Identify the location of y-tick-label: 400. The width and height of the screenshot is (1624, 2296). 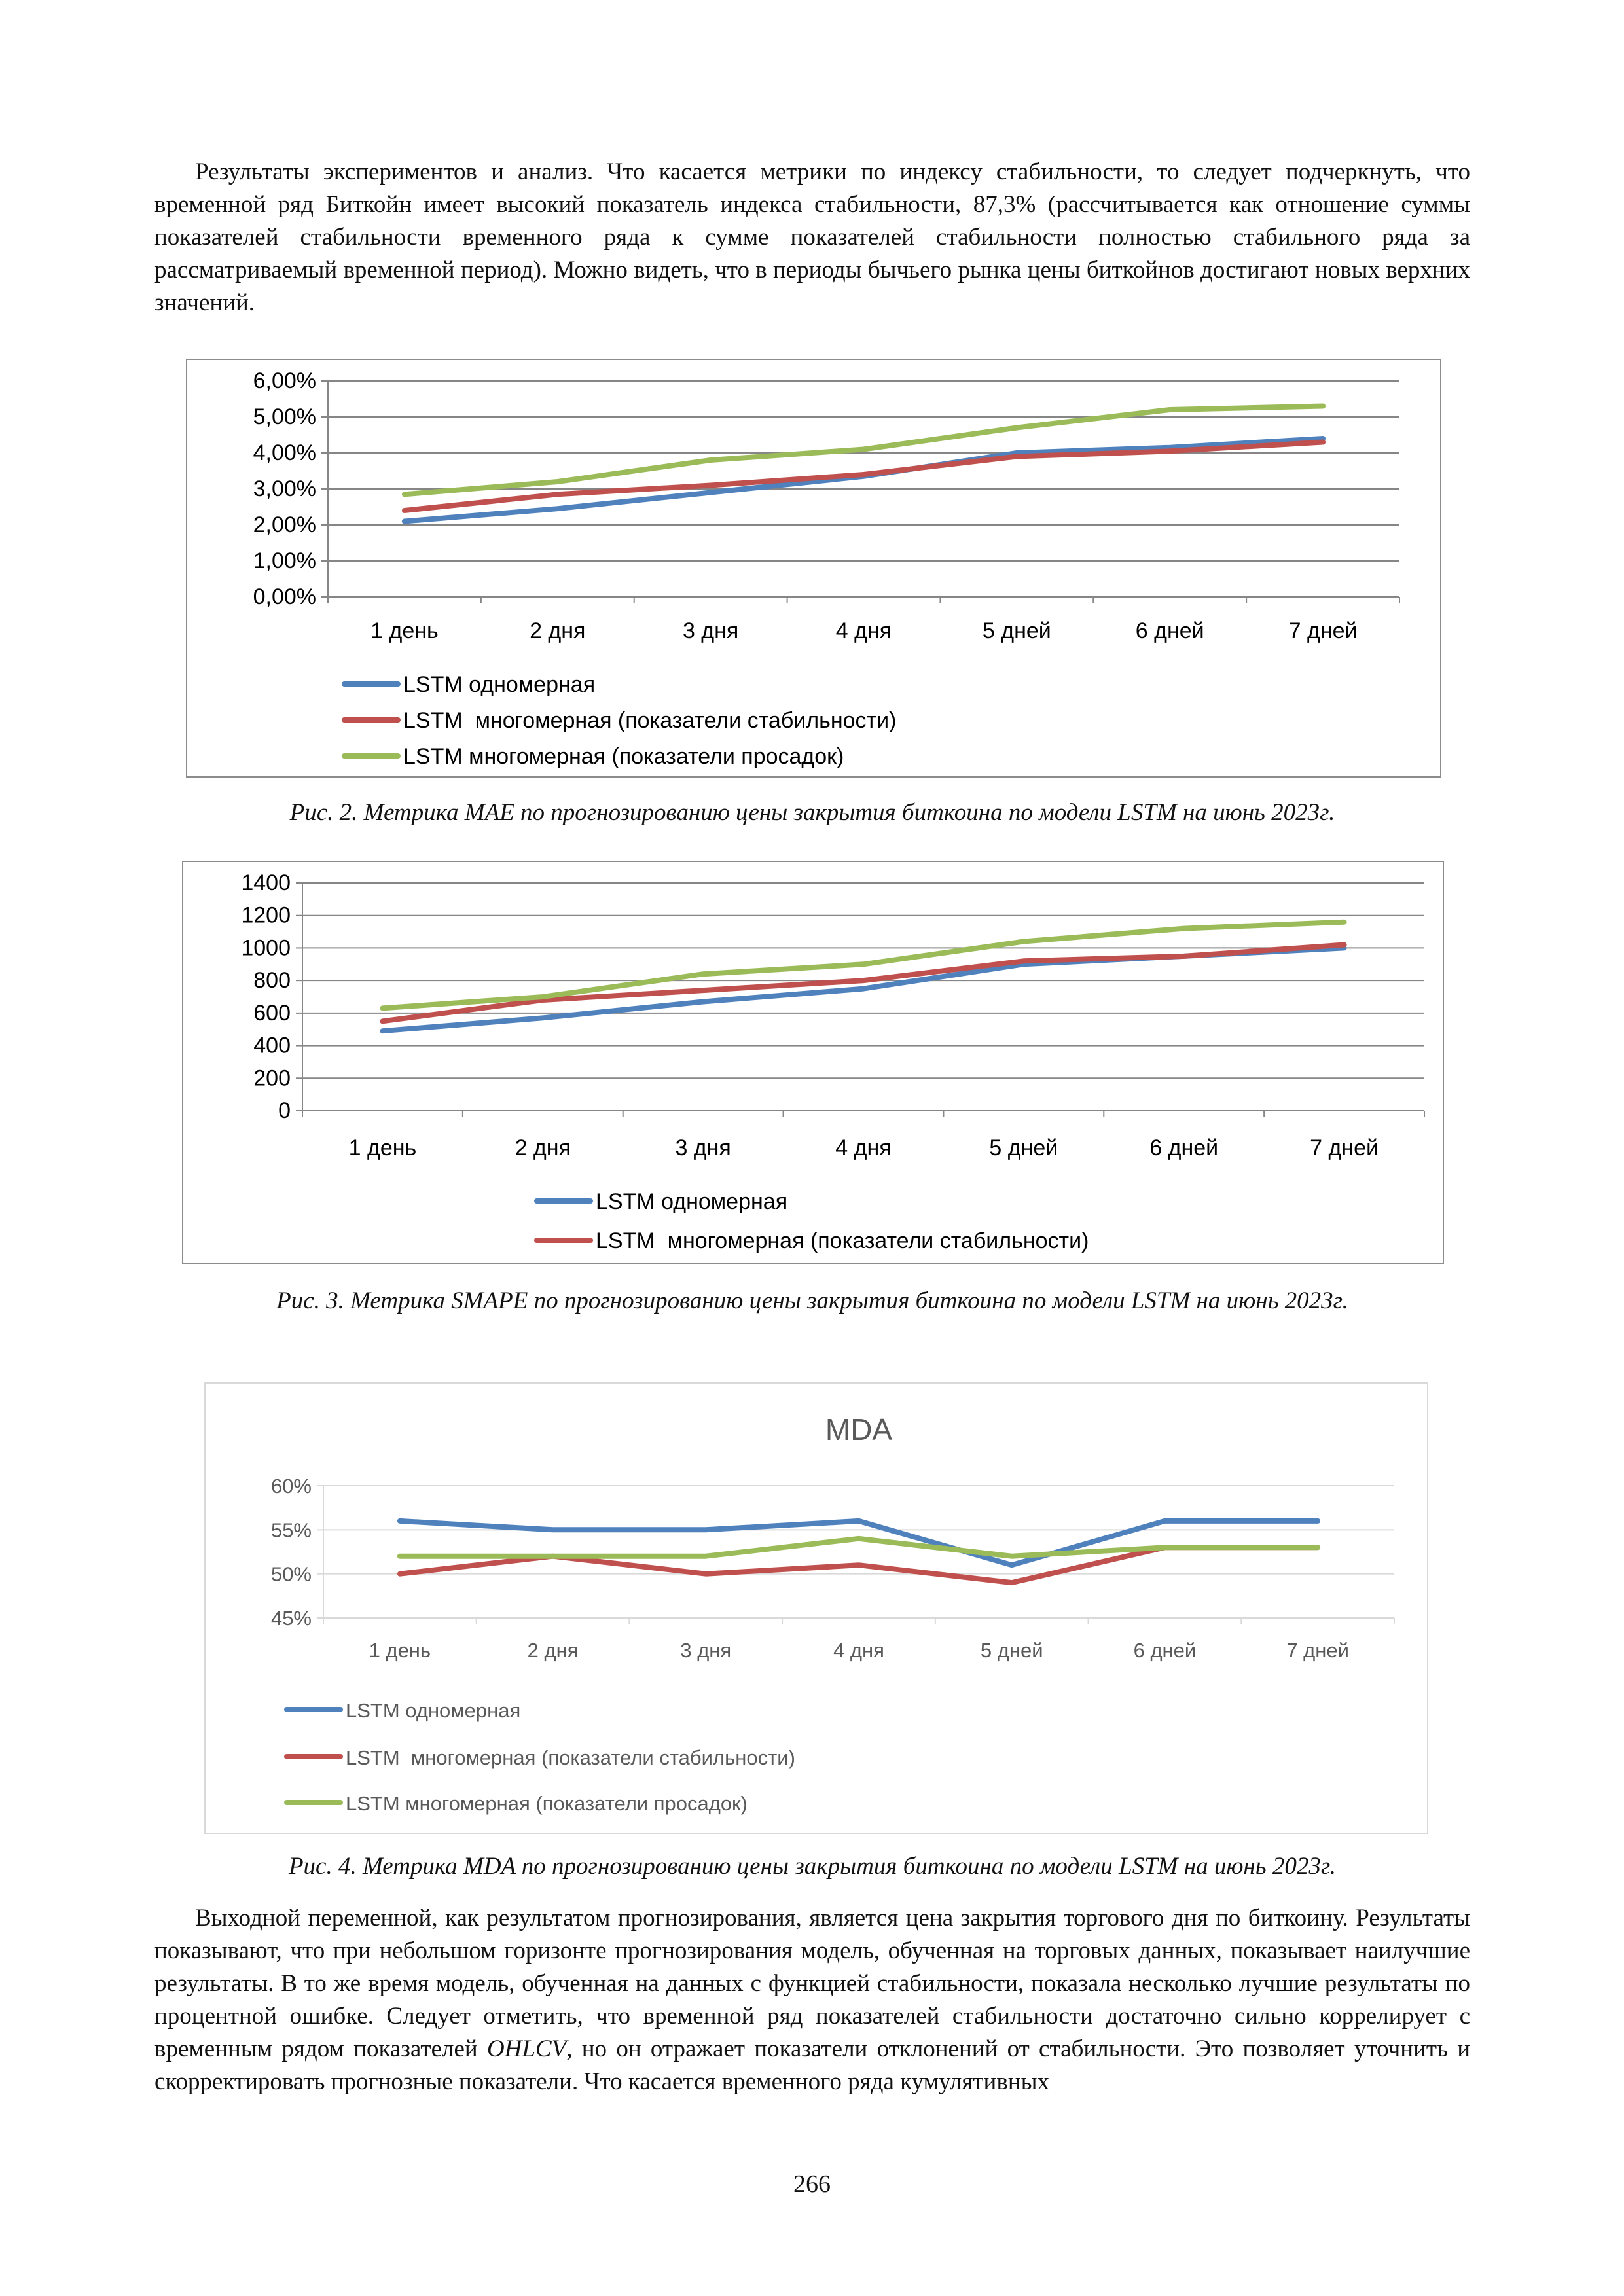
(272, 1045).